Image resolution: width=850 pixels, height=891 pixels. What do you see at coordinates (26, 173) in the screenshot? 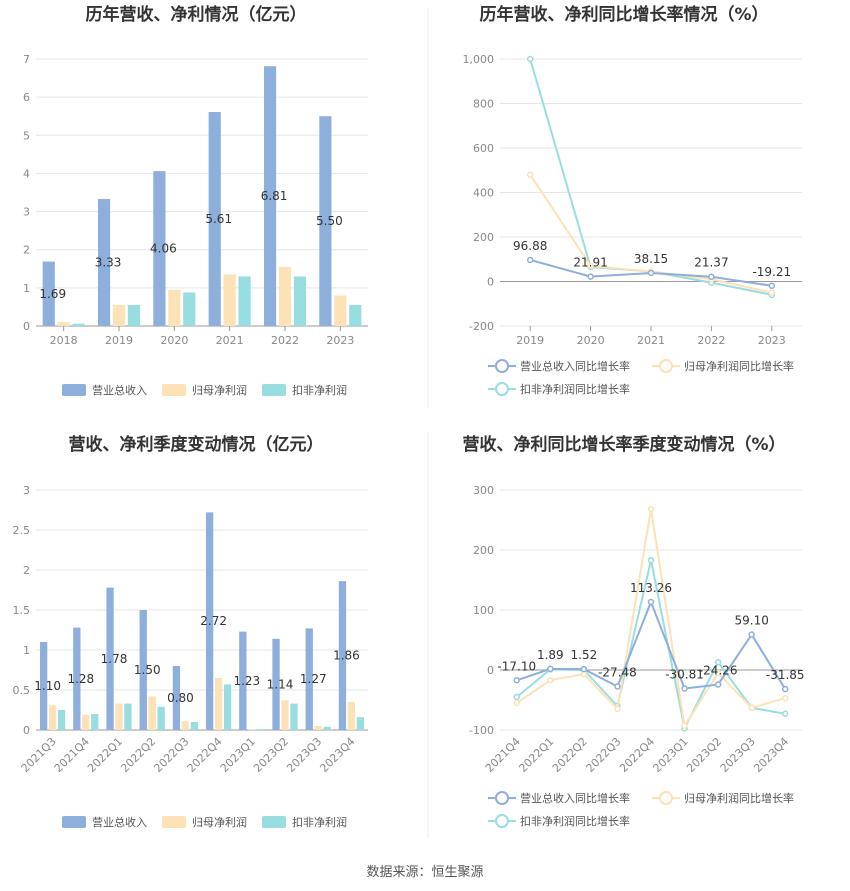
I see `y-tick-label: 4` at bounding box center [26, 173].